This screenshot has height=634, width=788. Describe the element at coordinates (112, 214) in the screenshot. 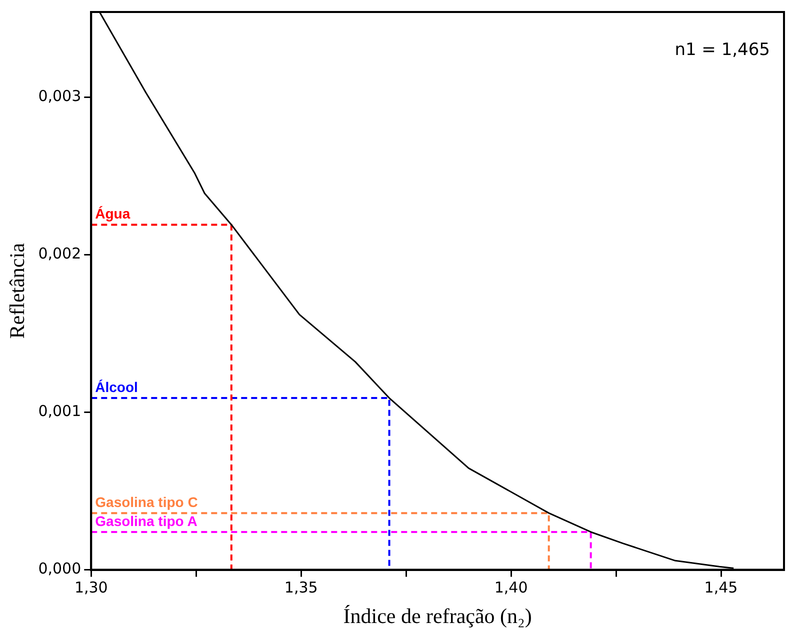

I see `series-label: Água` at that location.